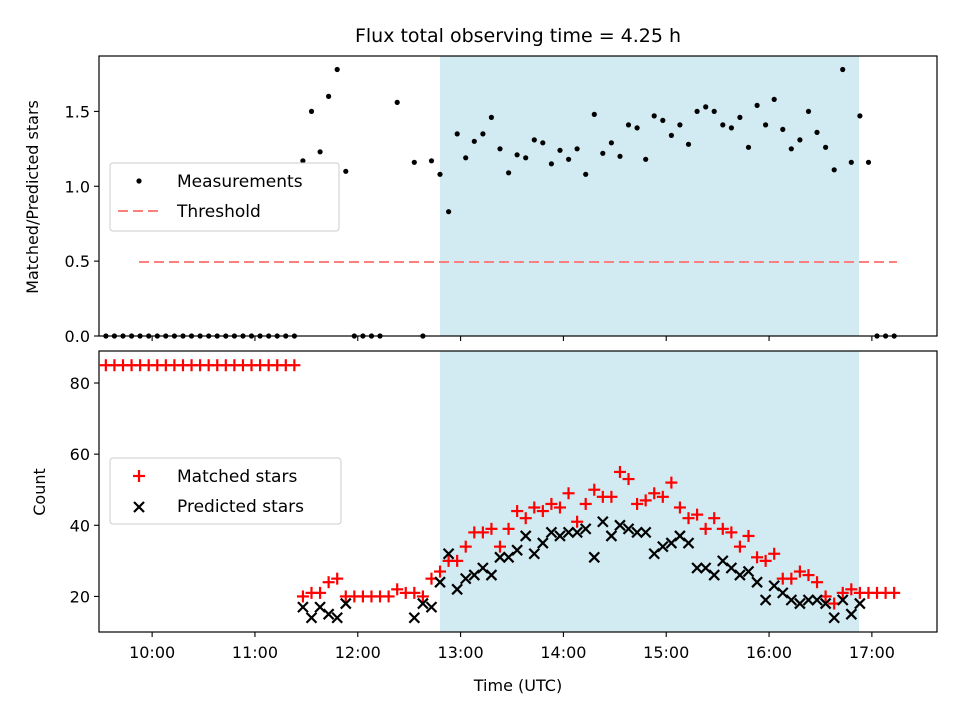  I want to click on x-tick-label: 13:00, so click(461, 652).